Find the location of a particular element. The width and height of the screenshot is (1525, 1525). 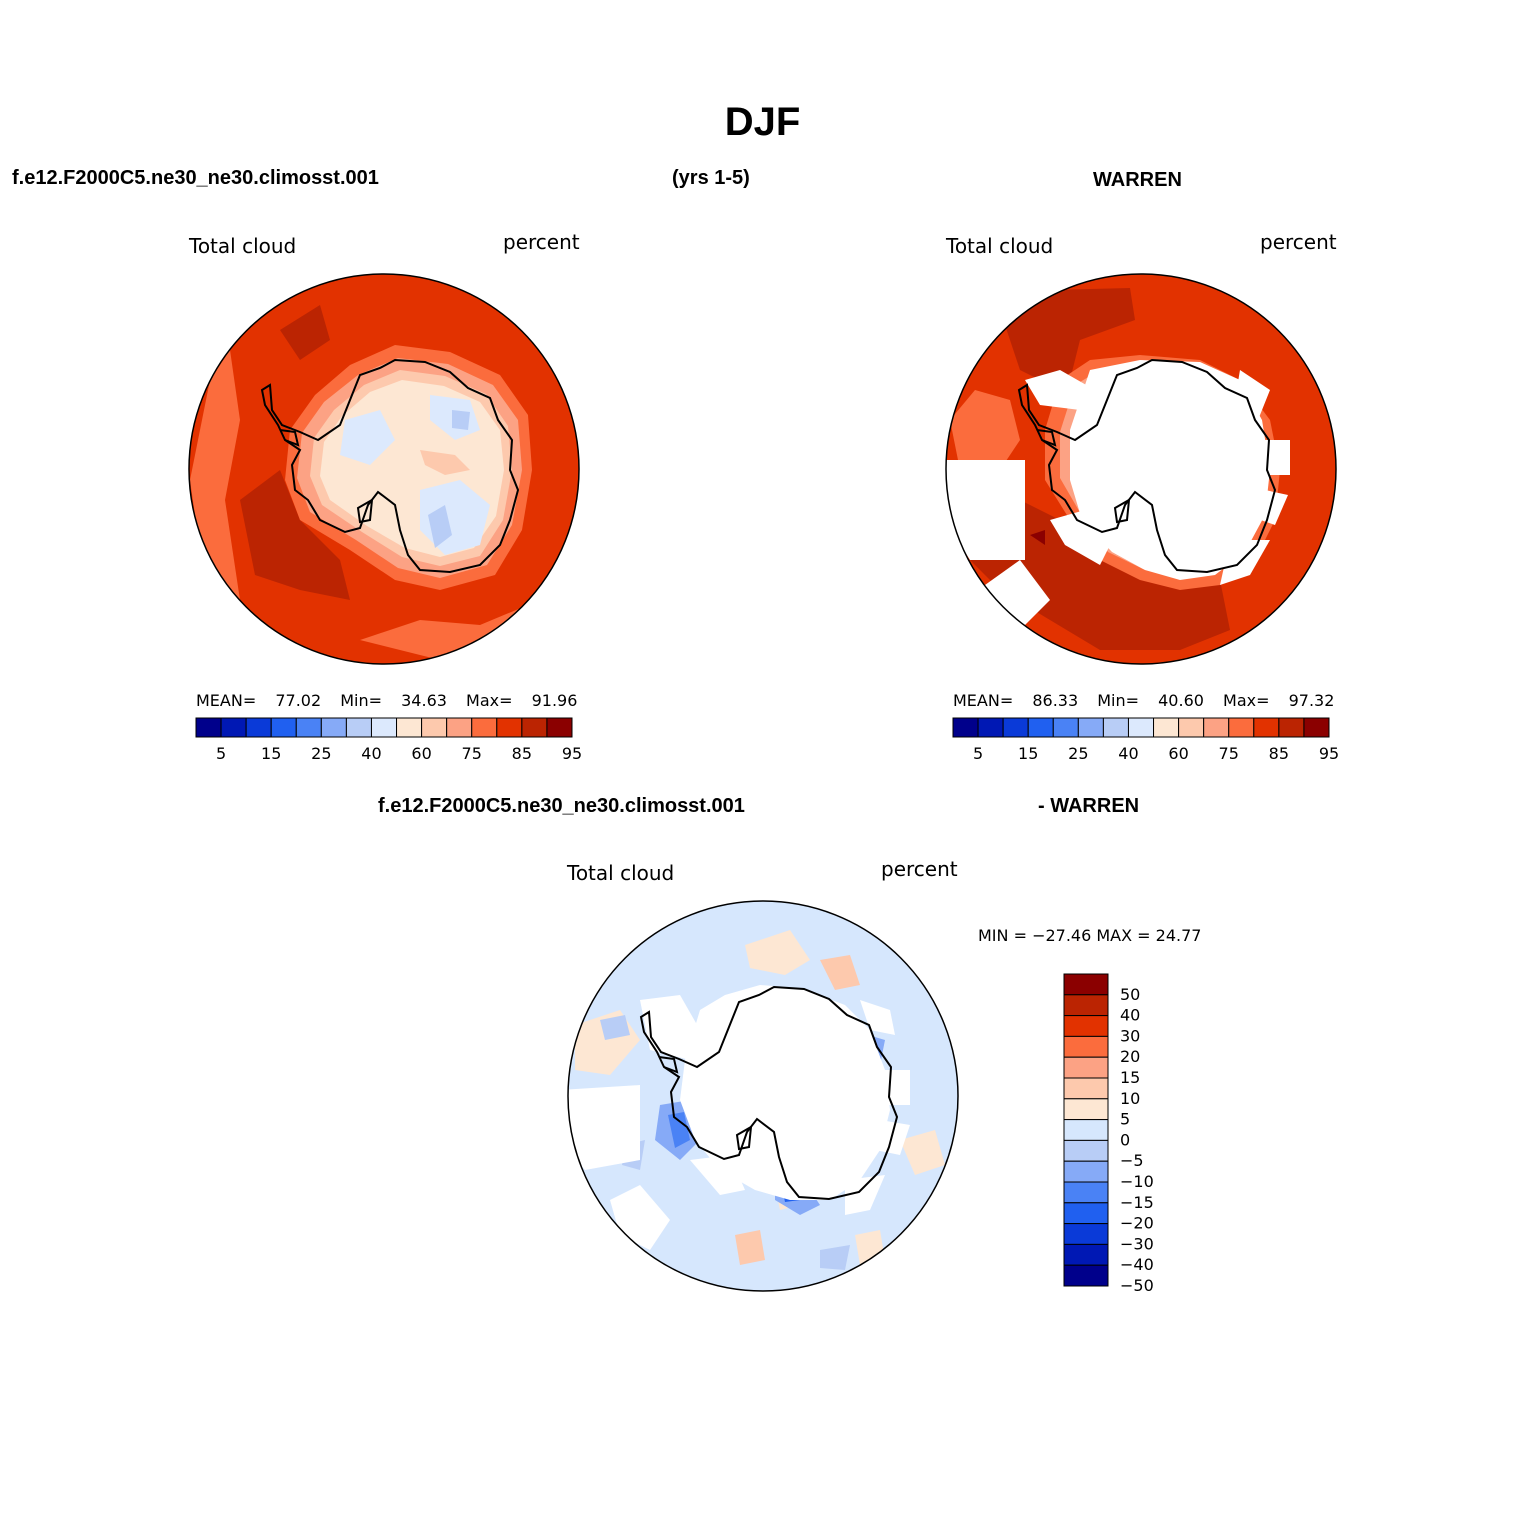

years-label: (yrs 1-5) is located at coordinates (711, 178).